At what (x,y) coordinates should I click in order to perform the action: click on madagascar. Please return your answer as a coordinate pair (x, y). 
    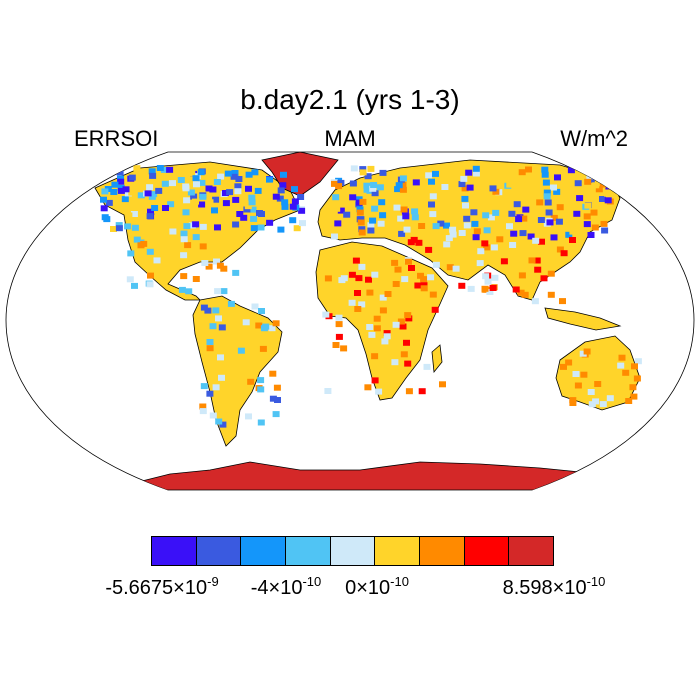
    Looking at the image, I should click on (437, 359).